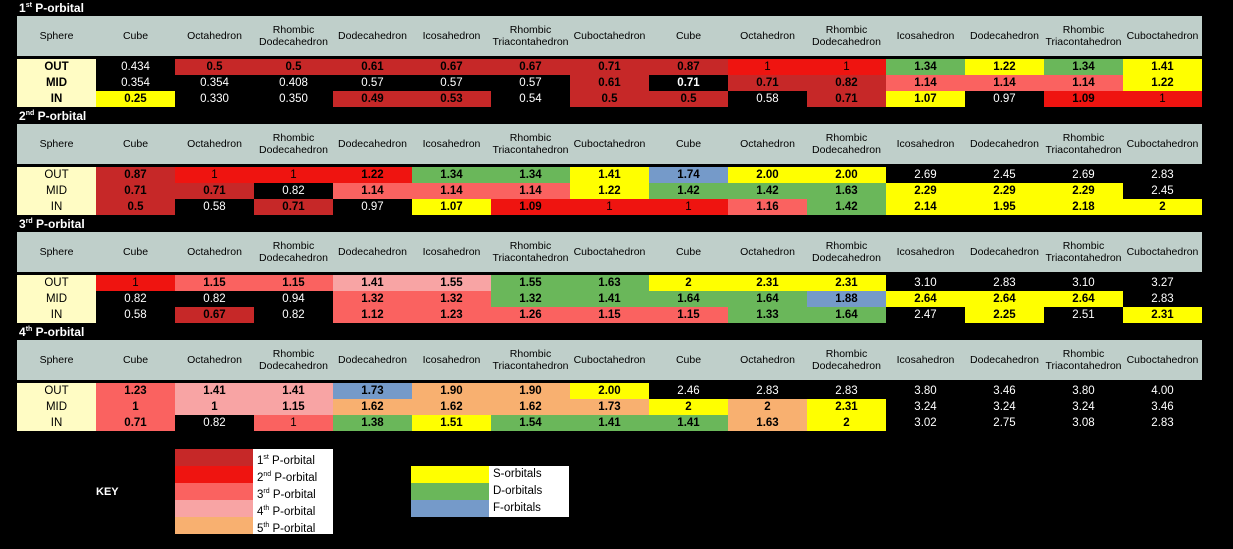 Image resolution: width=1233 pixels, height=549 pixels. What do you see at coordinates (490, 474) in the screenshot?
I see `key-item: S-orbitals` at bounding box center [490, 474].